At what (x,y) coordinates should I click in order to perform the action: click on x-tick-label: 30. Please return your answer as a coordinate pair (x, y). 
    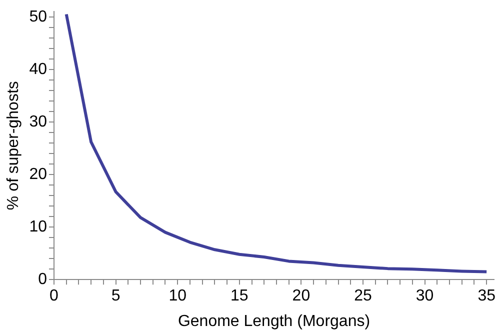
    Looking at the image, I should click on (425, 296).